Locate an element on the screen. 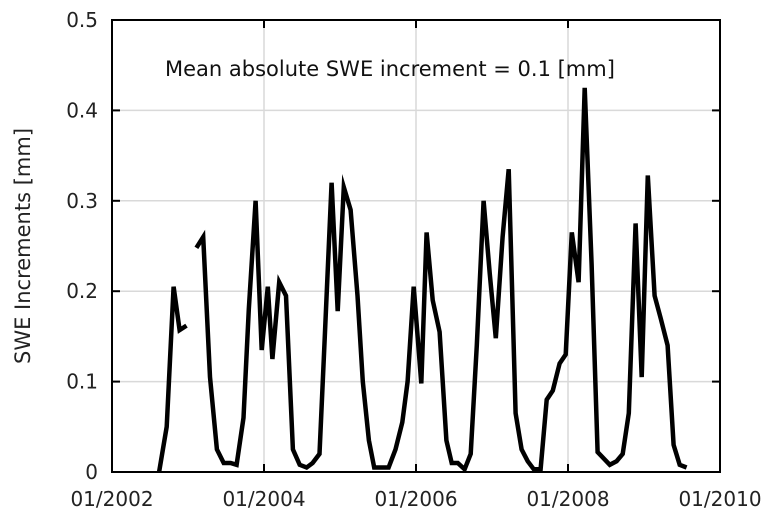 This screenshot has height=525, width=778. y-tick-labels: 0 0.1 0.2 0.3 0.4 0.5 is located at coordinates (82, 246).